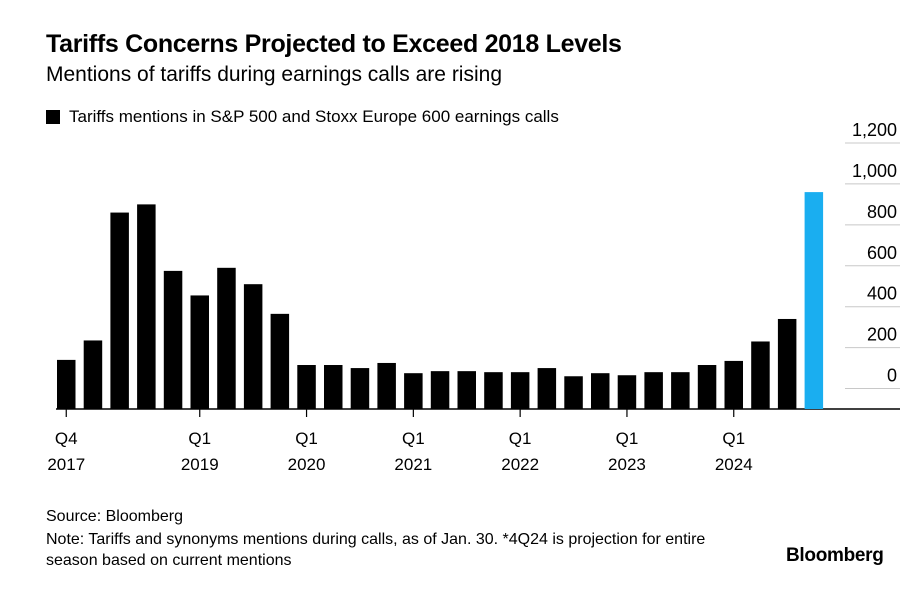 Image resolution: width=924 pixels, height=607 pixels. I want to click on bloomberg-logo: Bloomberg, so click(835, 555).